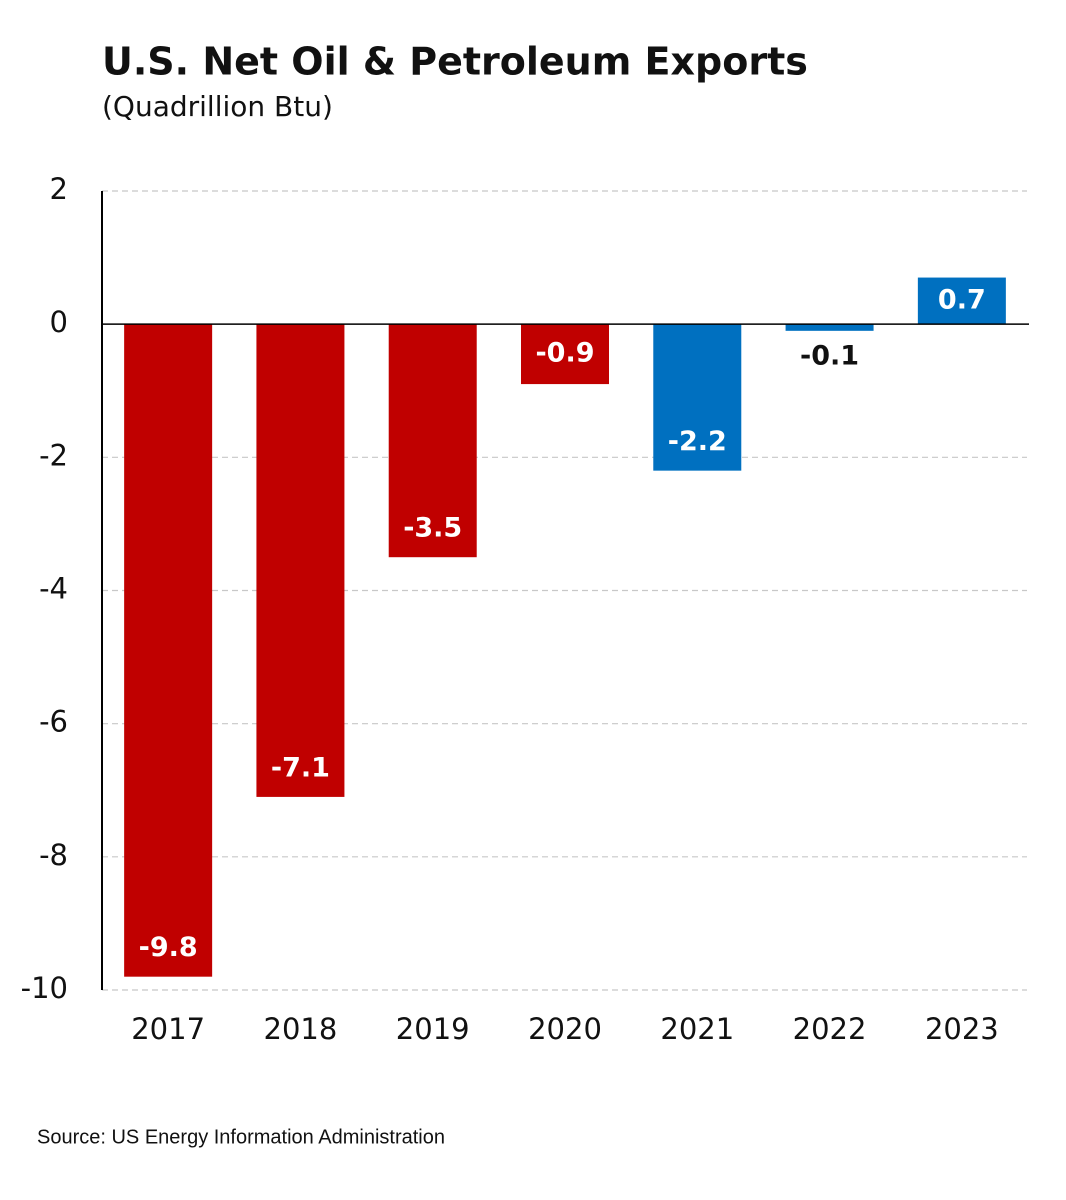 The width and height of the screenshot is (1066, 1200). Describe the element at coordinates (300, 767) in the screenshot. I see `value-label: -7.1` at that location.